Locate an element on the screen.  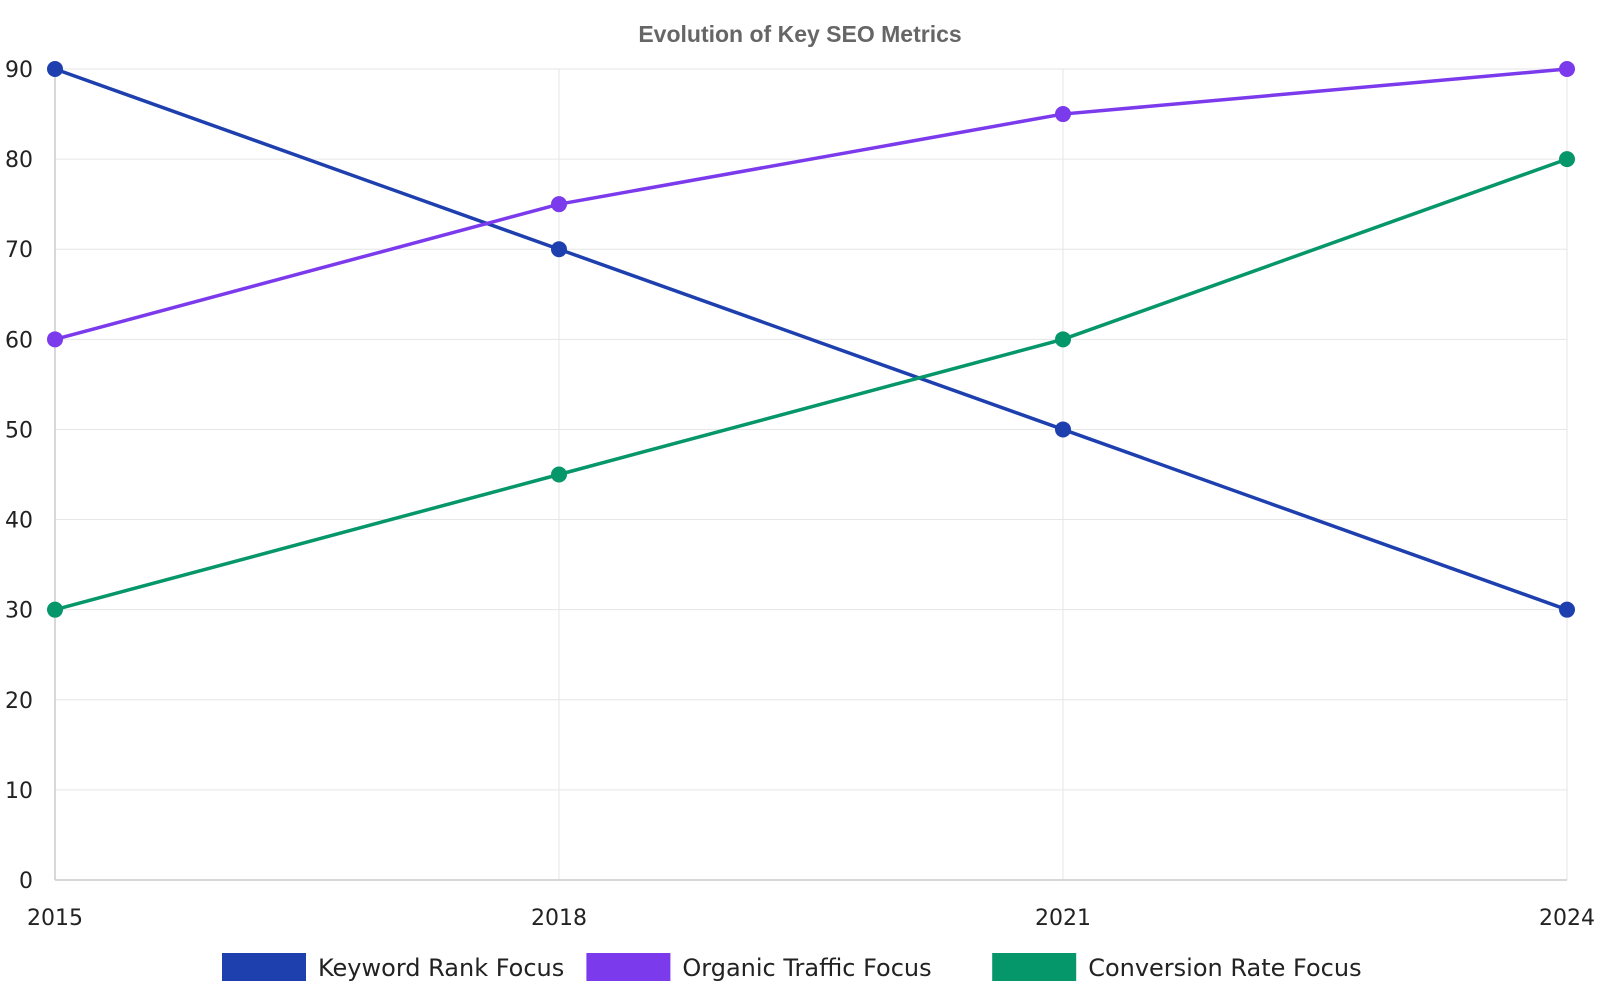
y-tick-label: 10 is located at coordinates (19, 791).